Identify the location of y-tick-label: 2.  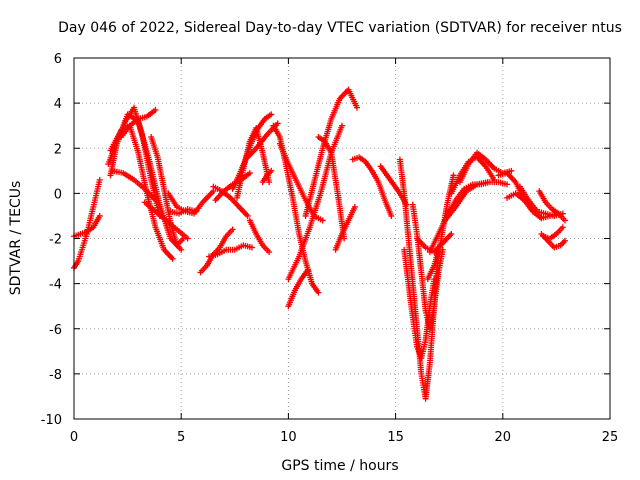
(58, 149).